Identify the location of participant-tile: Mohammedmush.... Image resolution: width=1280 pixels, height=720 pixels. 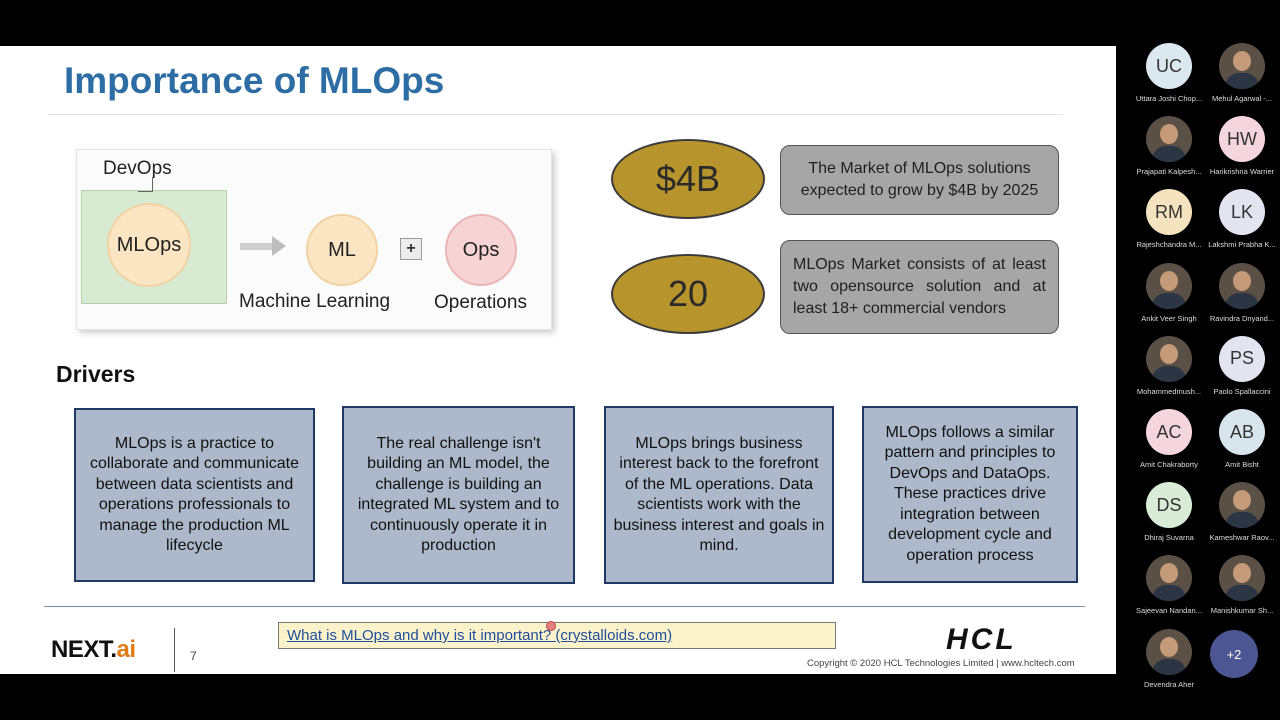
(1168, 370).